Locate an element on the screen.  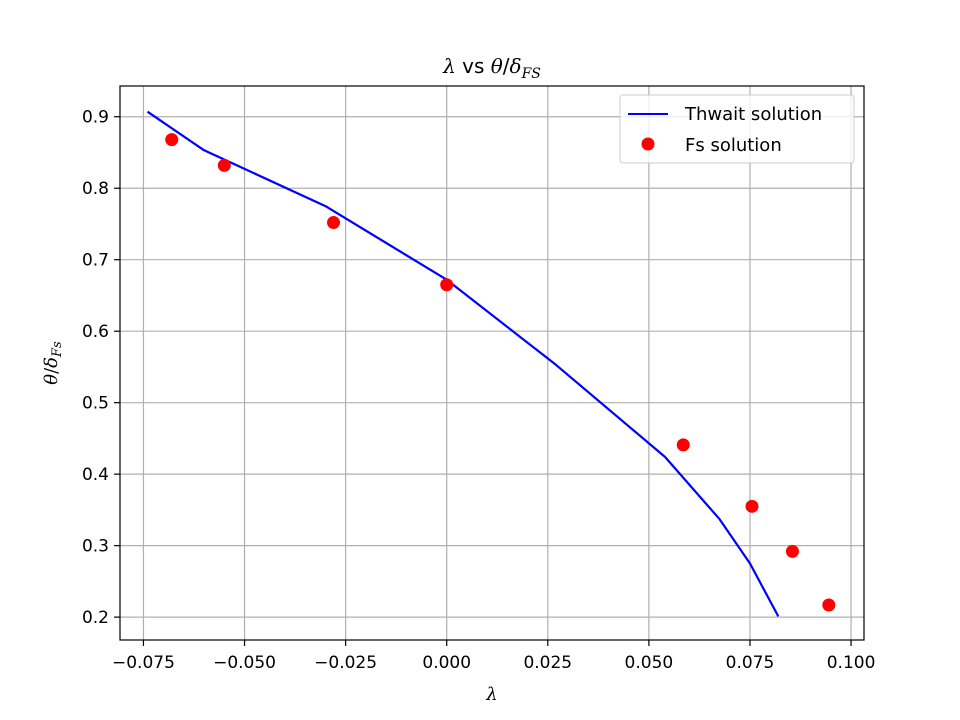
x-tick-label: −0.075 is located at coordinates (143, 663).